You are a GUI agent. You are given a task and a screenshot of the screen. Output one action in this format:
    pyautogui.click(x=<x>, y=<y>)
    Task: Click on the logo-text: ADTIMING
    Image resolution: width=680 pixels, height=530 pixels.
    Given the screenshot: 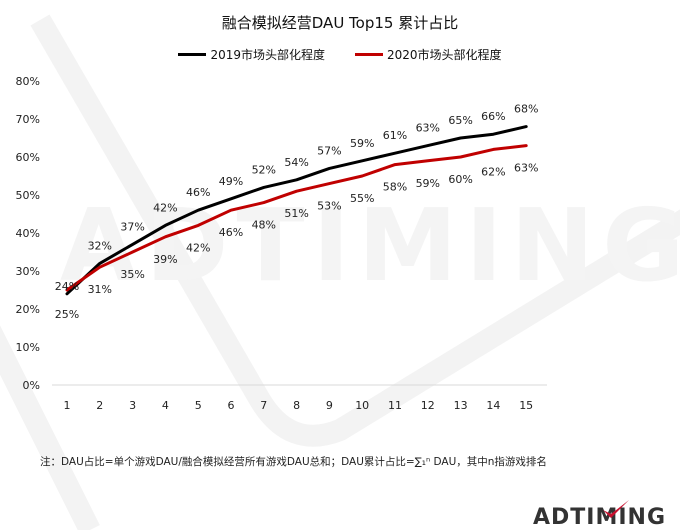 What is the action you would take?
    pyautogui.click(x=599, y=516)
    